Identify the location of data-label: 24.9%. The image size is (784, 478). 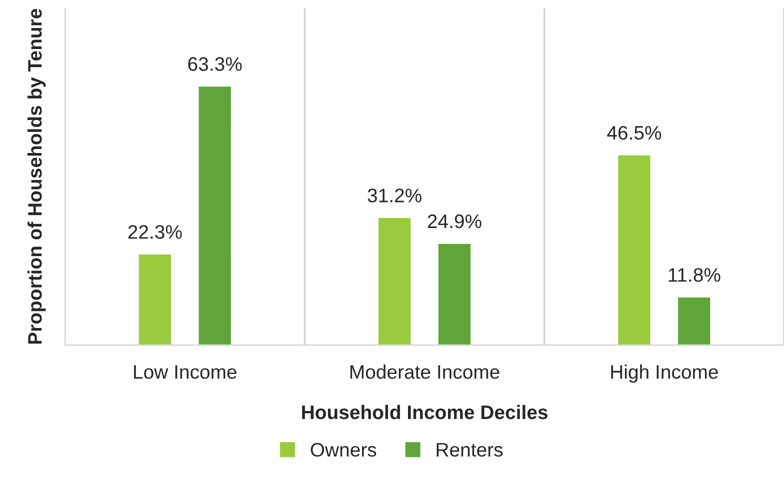
(455, 221).